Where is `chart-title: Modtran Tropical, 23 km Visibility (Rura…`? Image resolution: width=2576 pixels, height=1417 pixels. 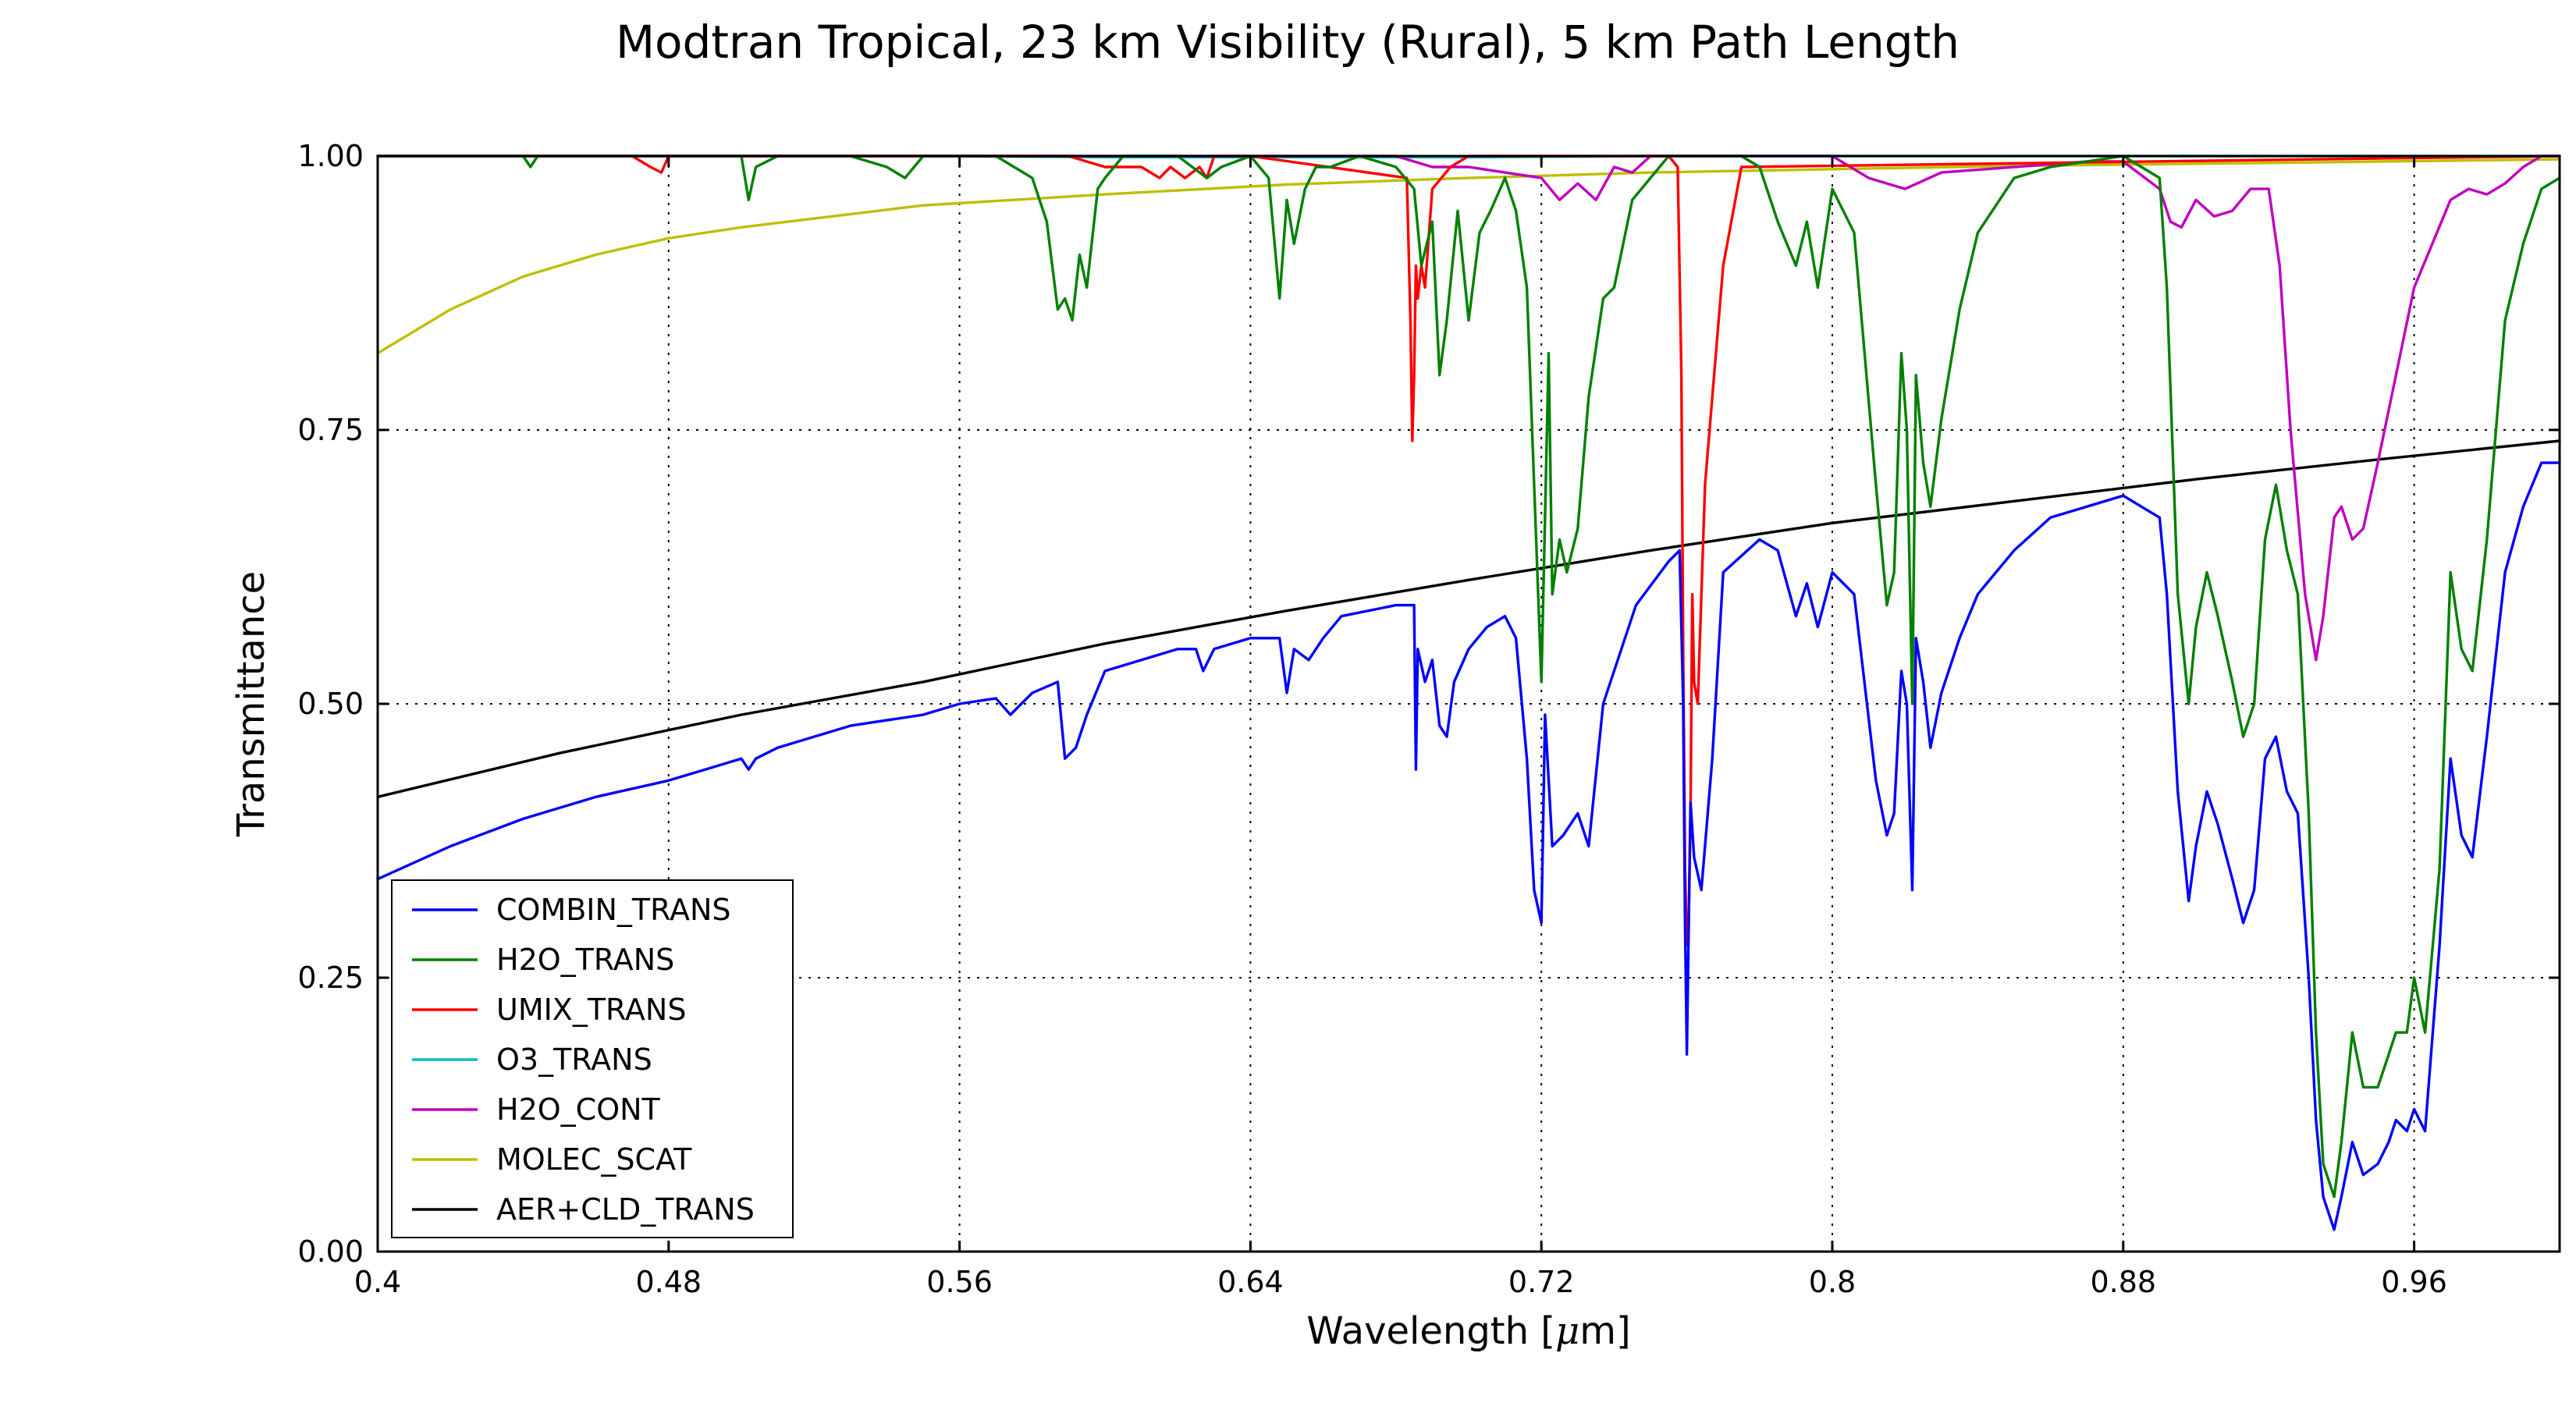
chart-title: Modtran Tropical, 23 km Visibility (Rura… is located at coordinates (1288, 42).